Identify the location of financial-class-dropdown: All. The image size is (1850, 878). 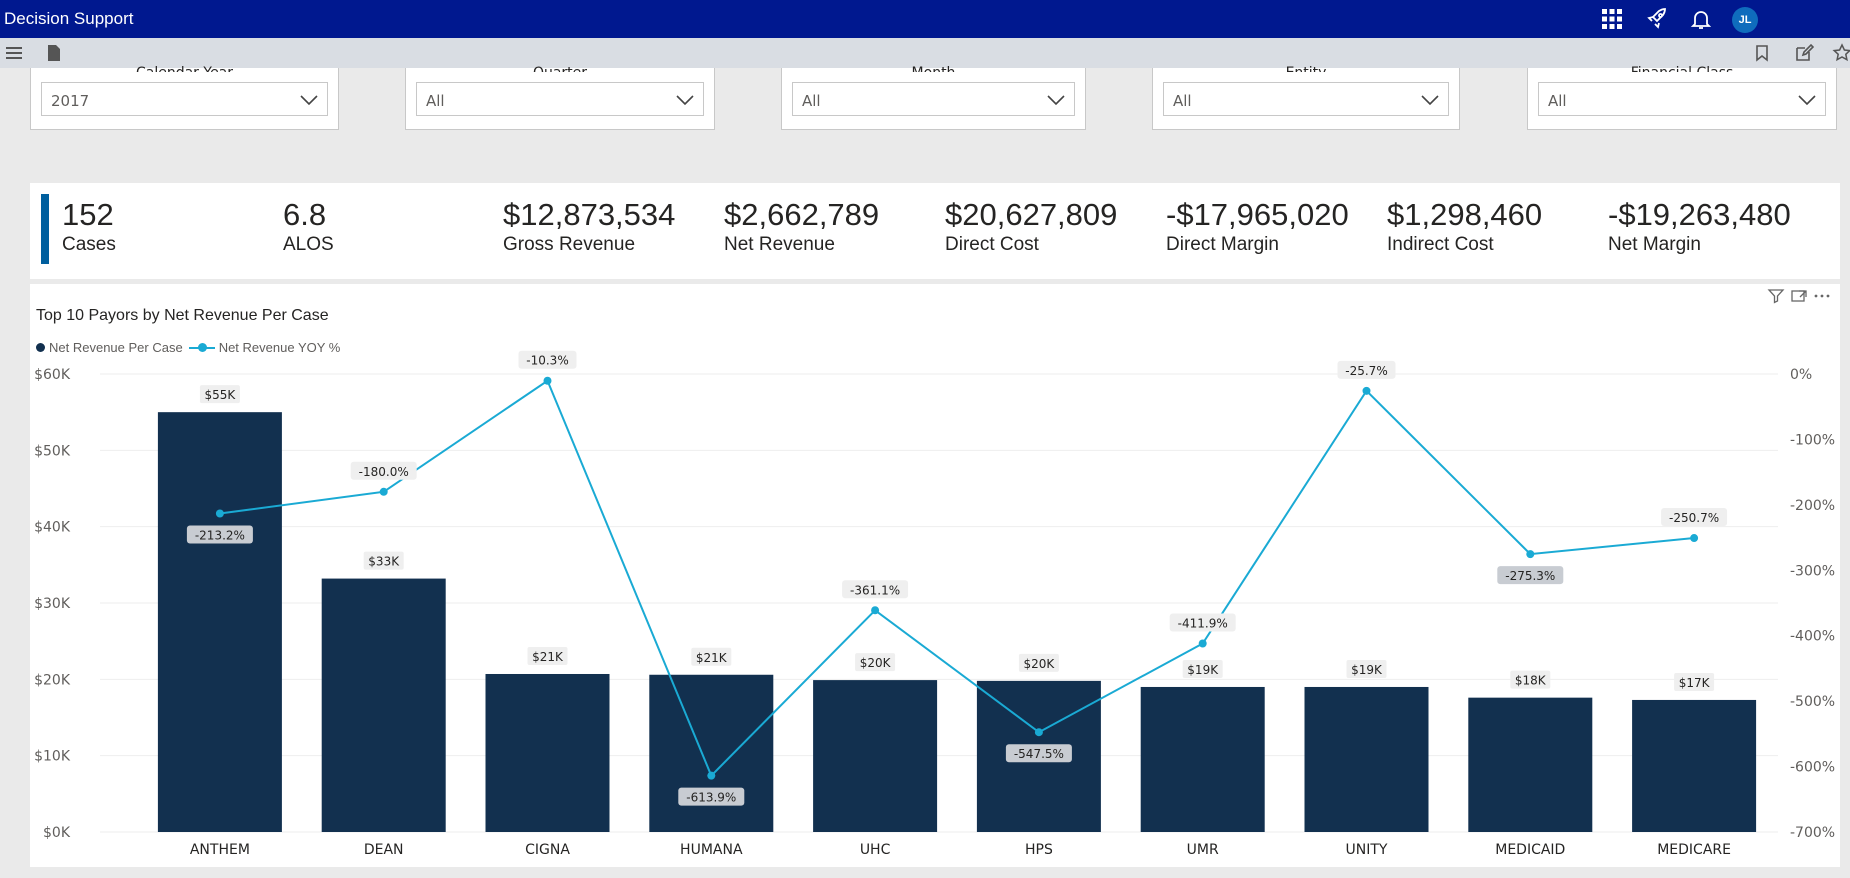
(1682, 99).